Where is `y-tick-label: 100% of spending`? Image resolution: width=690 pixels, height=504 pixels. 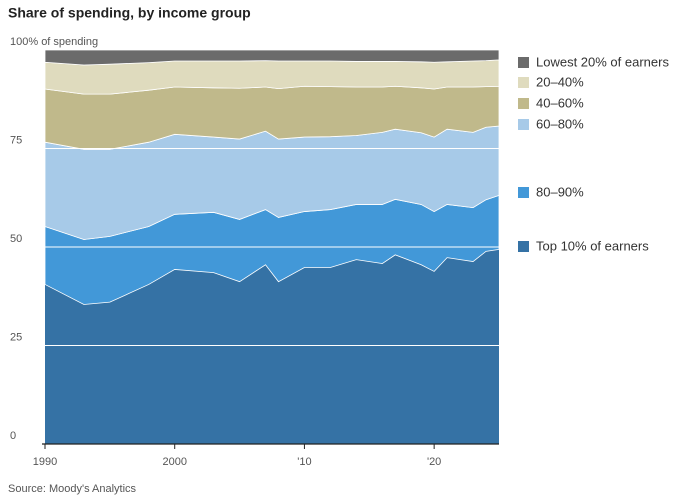 y-tick-label: 100% of spending is located at coordinates (54, 42).